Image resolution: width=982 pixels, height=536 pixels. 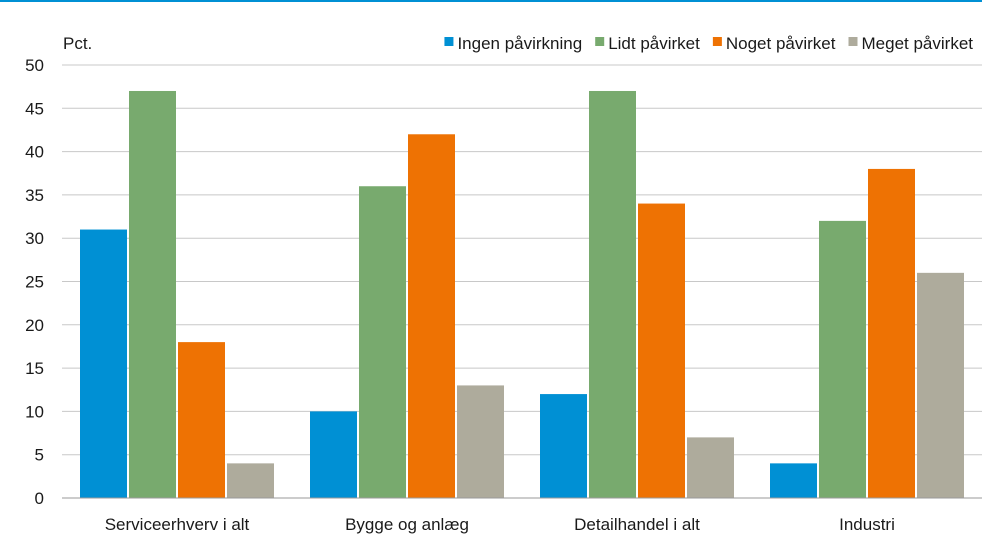 I want to click on y-tick-label: 0, so click(x=39, y=498).